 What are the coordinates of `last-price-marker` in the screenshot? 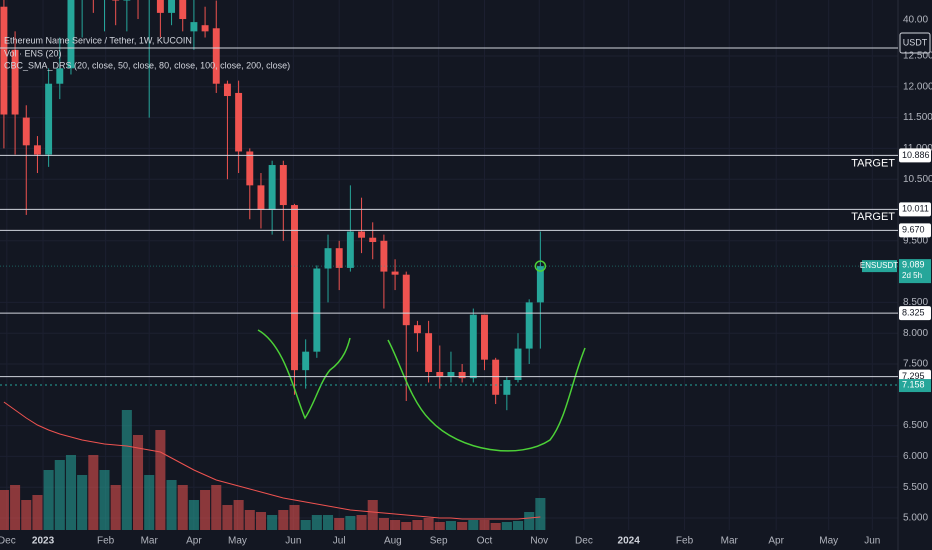 It's located at (540, 266).